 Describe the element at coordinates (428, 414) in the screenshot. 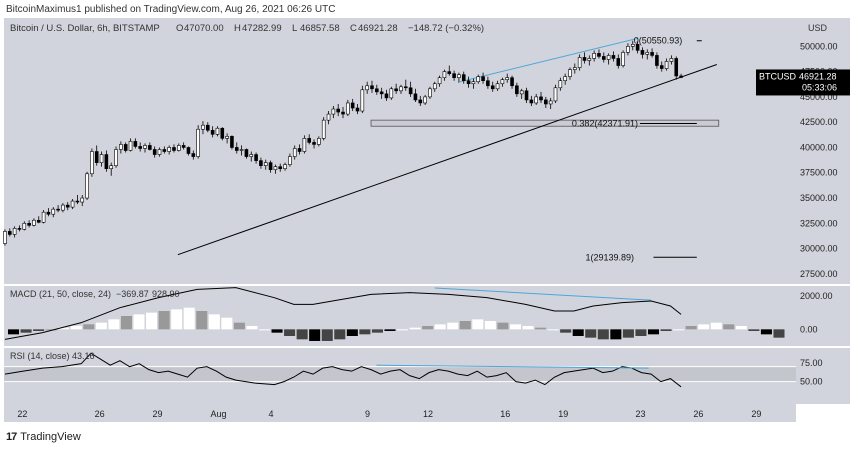

I see `x-tick-label: 12` at that location.